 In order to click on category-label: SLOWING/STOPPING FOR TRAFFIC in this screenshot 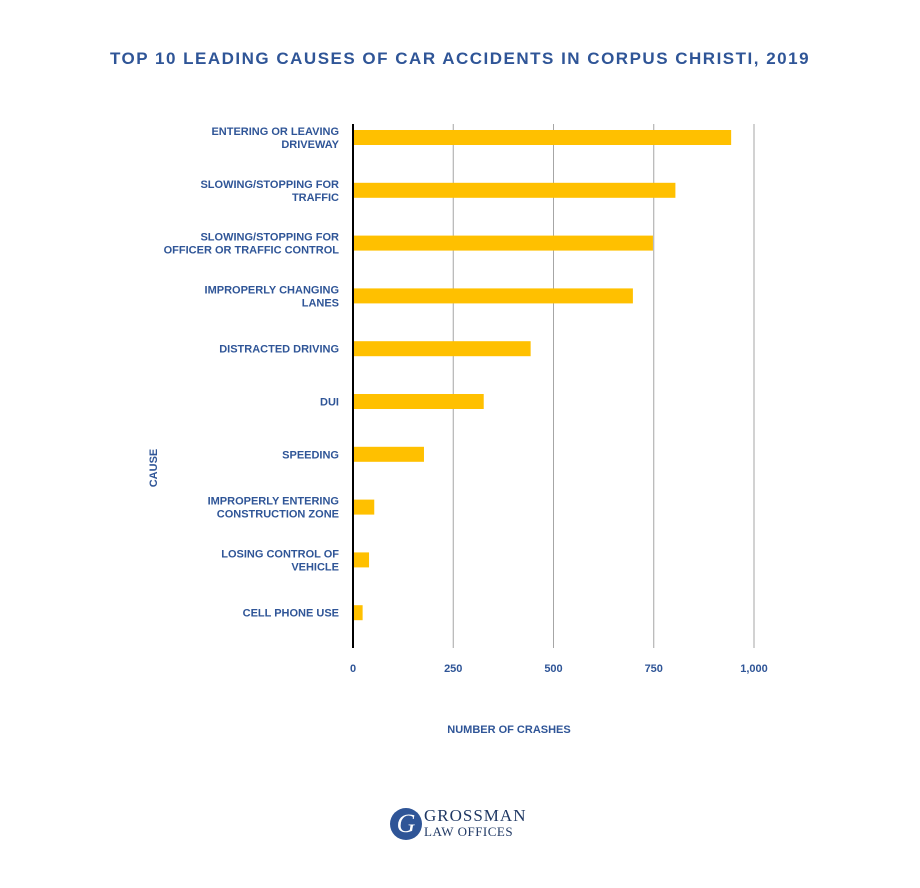, I will do `click(269, 191)`.